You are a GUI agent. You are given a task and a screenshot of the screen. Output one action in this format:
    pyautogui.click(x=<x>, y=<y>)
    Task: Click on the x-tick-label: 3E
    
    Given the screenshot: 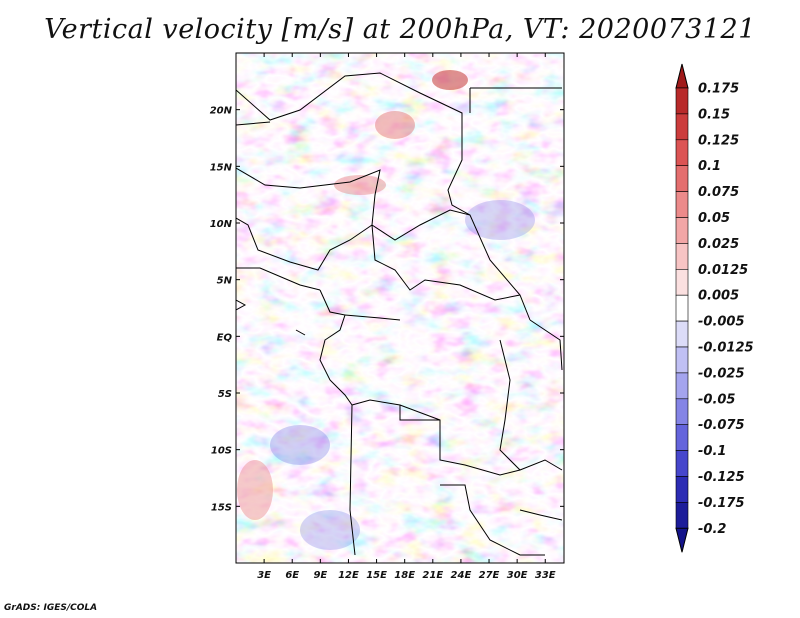 What is the action you would take?
    pyautogui.click(x=264, y=575)
    